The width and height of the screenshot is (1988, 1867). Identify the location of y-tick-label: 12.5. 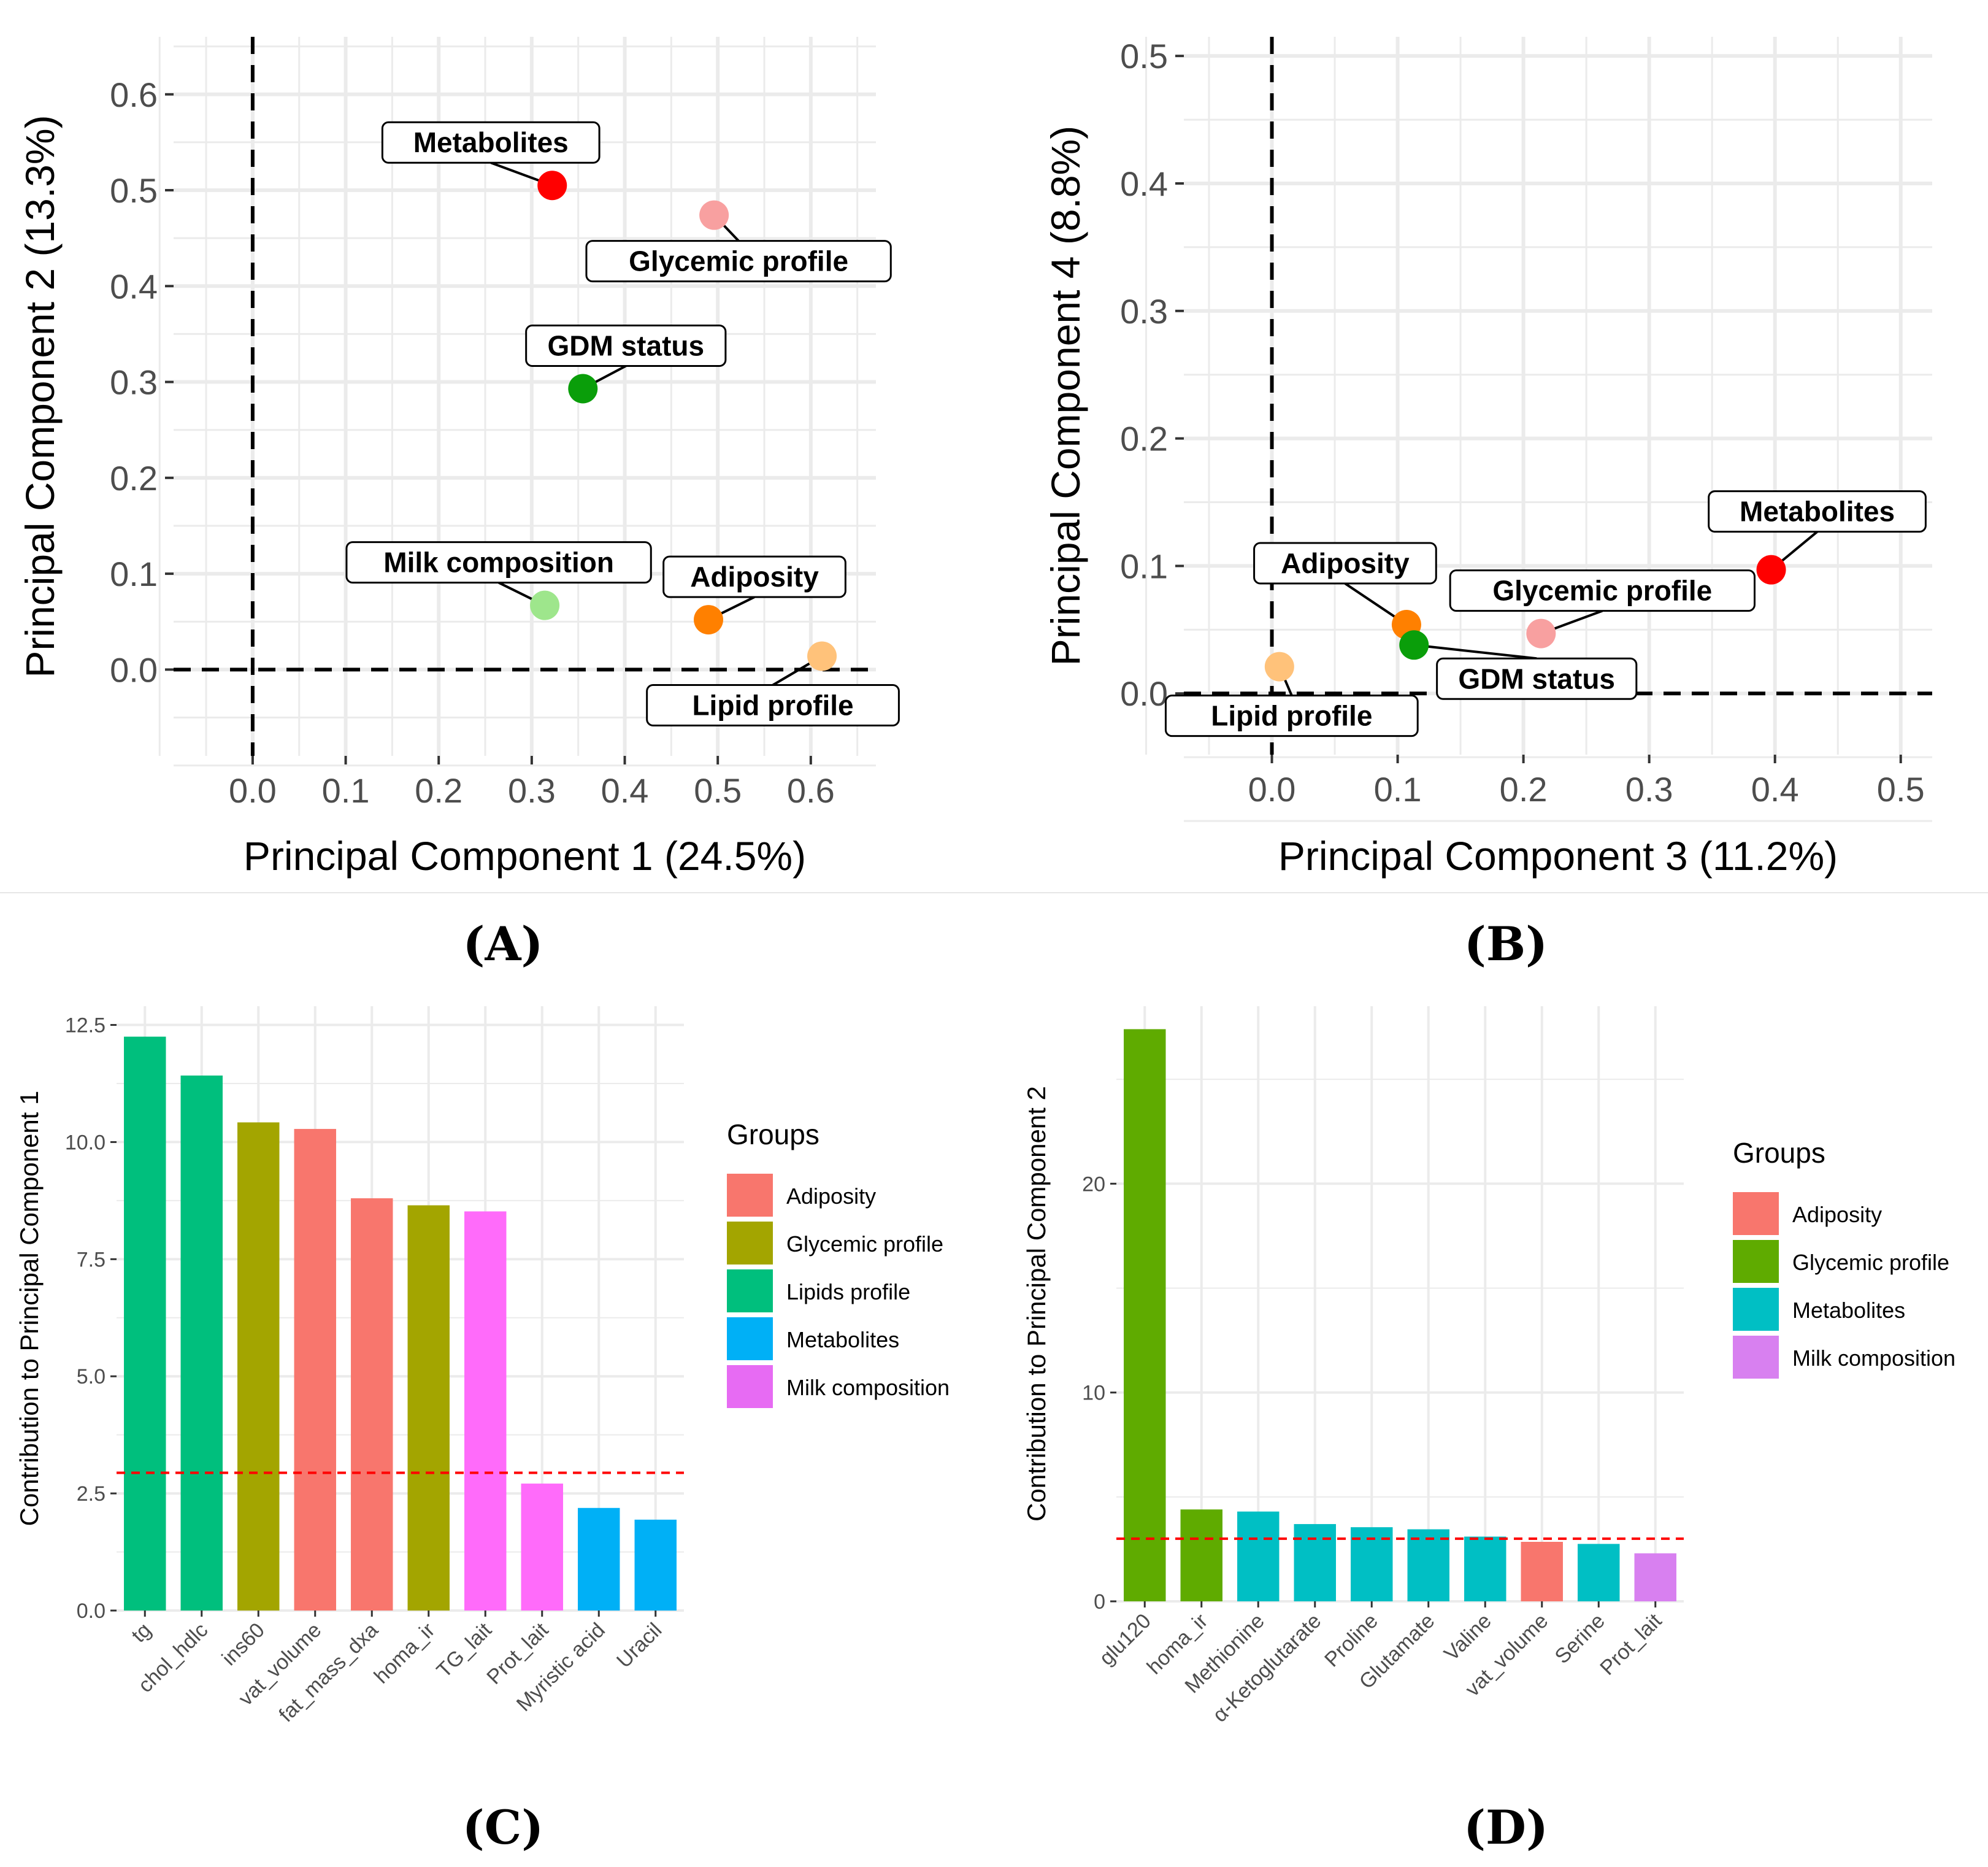
(85, 1025).